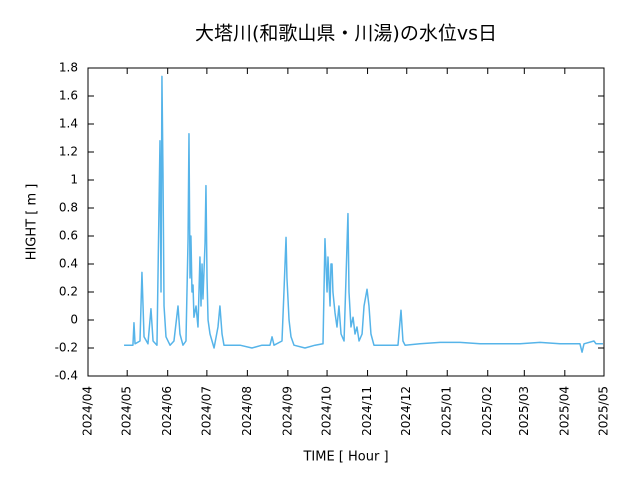  I want to click on y-tick-label: 1.4, so click(68, 124).